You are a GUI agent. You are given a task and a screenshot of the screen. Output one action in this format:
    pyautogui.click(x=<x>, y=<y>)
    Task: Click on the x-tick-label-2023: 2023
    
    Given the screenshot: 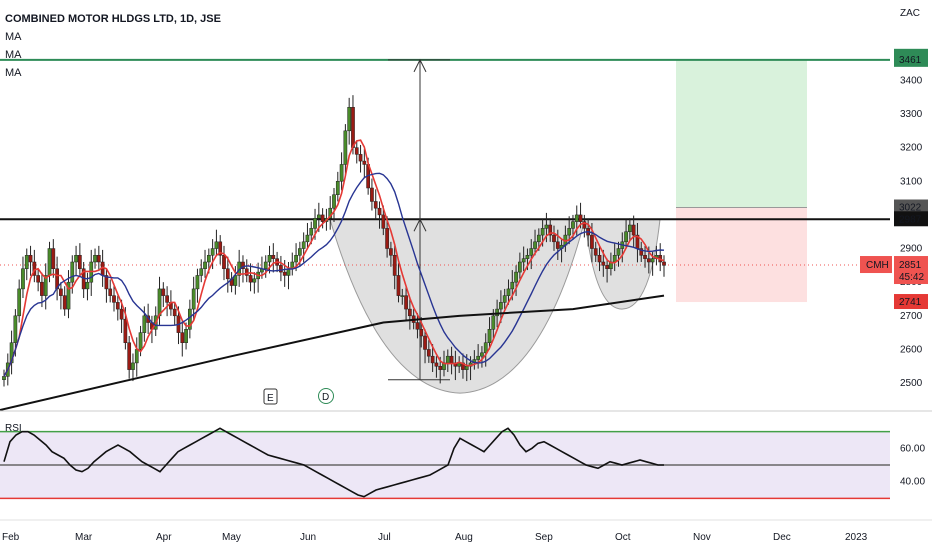 What is the action you would take?
    pyautogui.click(x=856, y=537)
    